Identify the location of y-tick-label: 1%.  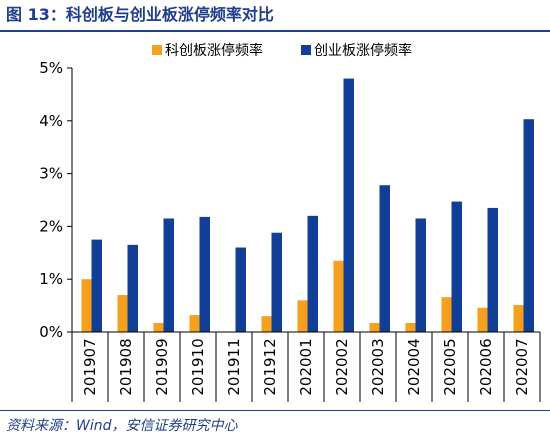
(51, 279).